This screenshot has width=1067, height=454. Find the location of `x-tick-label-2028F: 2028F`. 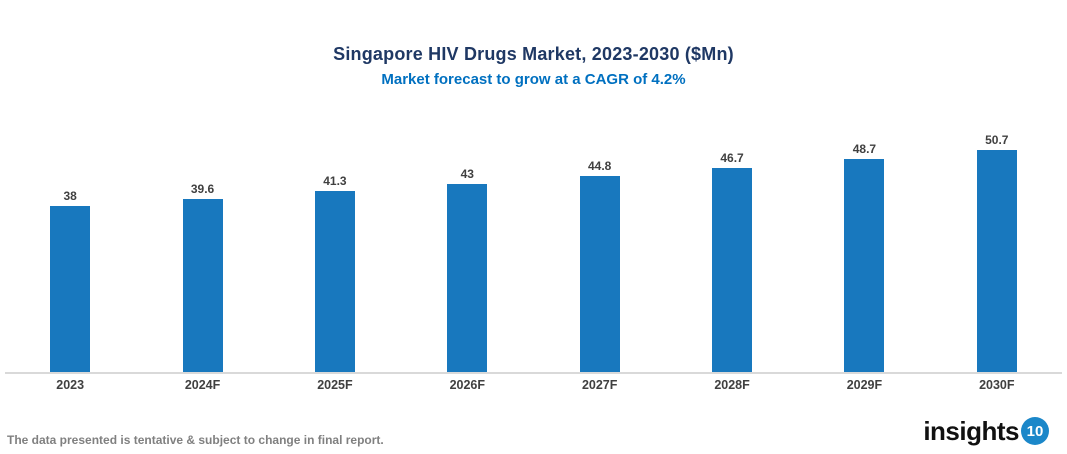

x-tick-label-2028F: 2028F is located at coordinates (732, 385).